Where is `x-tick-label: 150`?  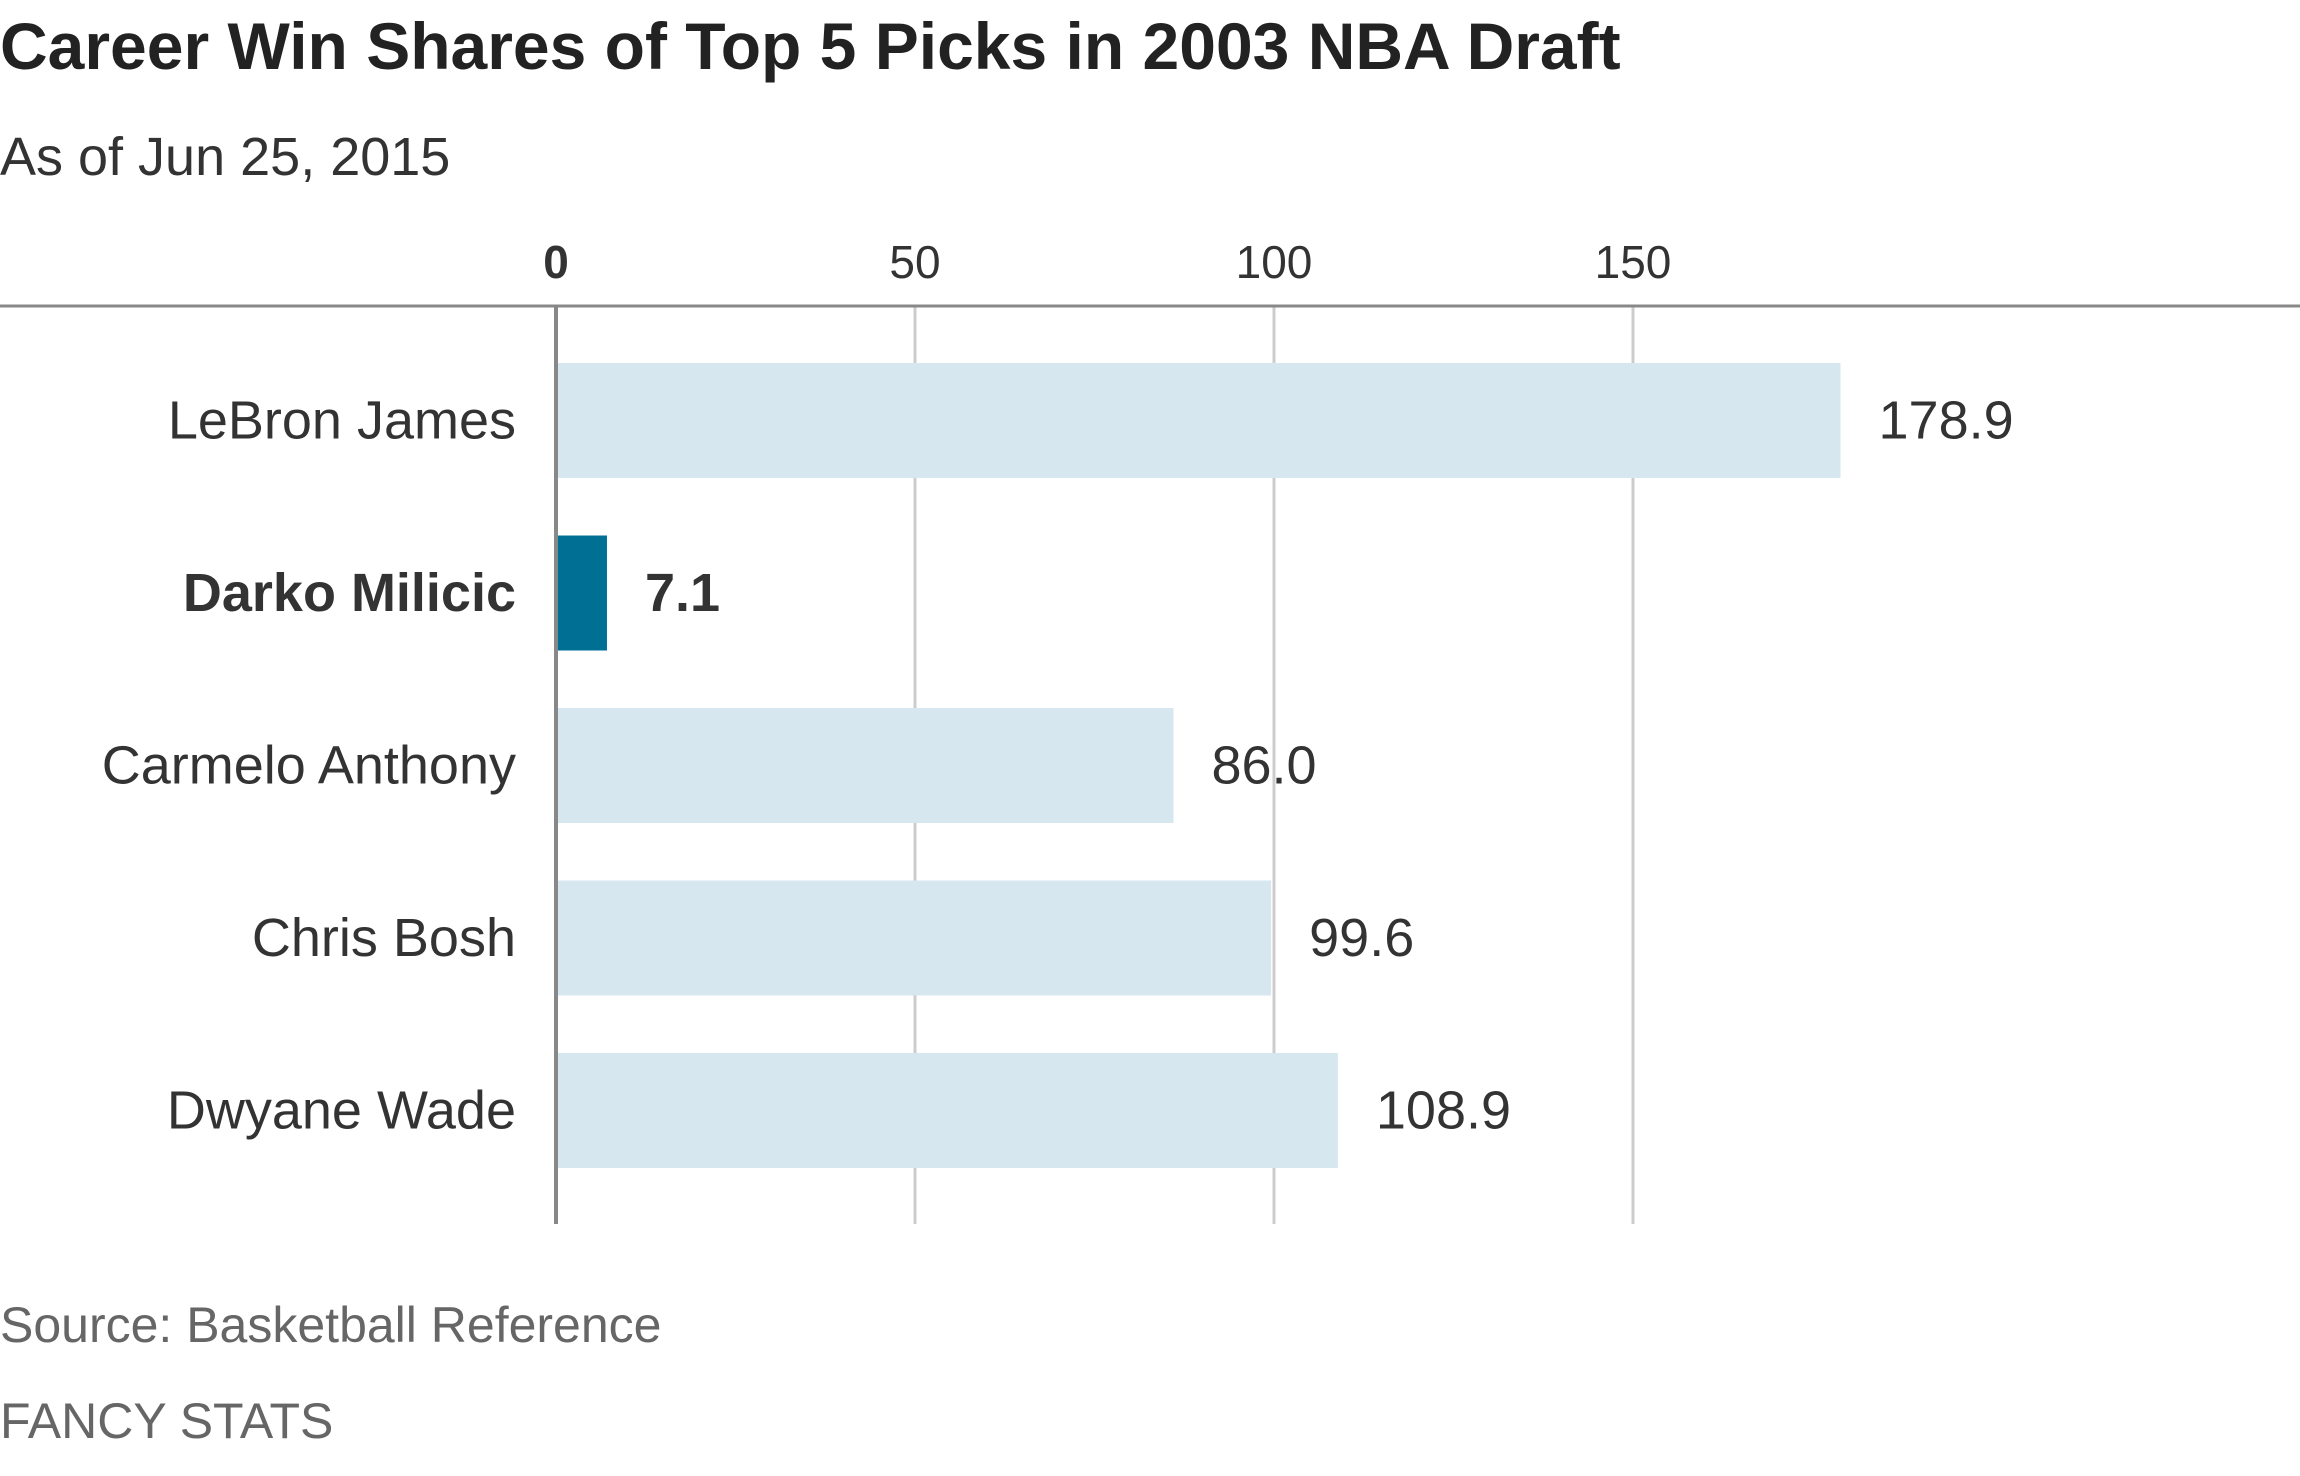
x-tick-label: 150 is located at coordinates (1633, 262).